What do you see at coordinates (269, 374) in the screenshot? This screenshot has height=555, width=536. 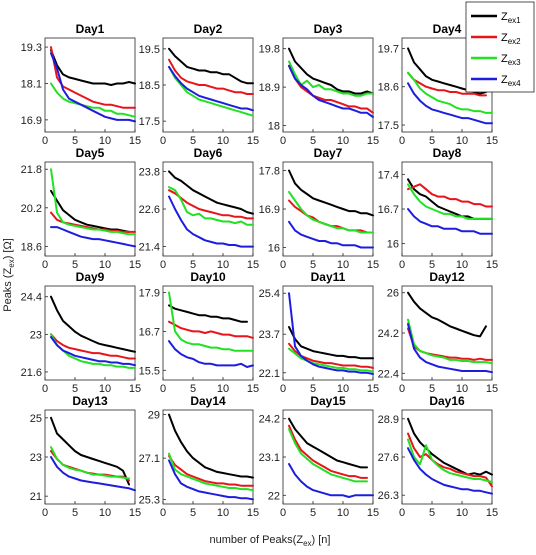 I see `y-tick-label: 22.1` at bounding box center [269, 374].